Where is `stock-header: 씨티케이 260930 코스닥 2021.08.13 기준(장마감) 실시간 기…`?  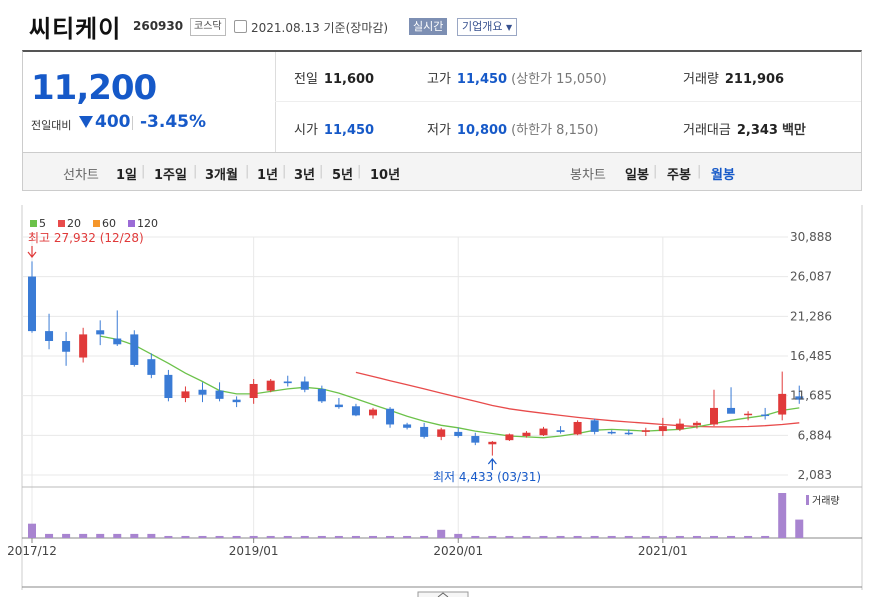 stock-header: 씨티케이 260930 코스닥 2021.08.13 기준(장마감) 실시간 기… is located at coordinates (437, 25).